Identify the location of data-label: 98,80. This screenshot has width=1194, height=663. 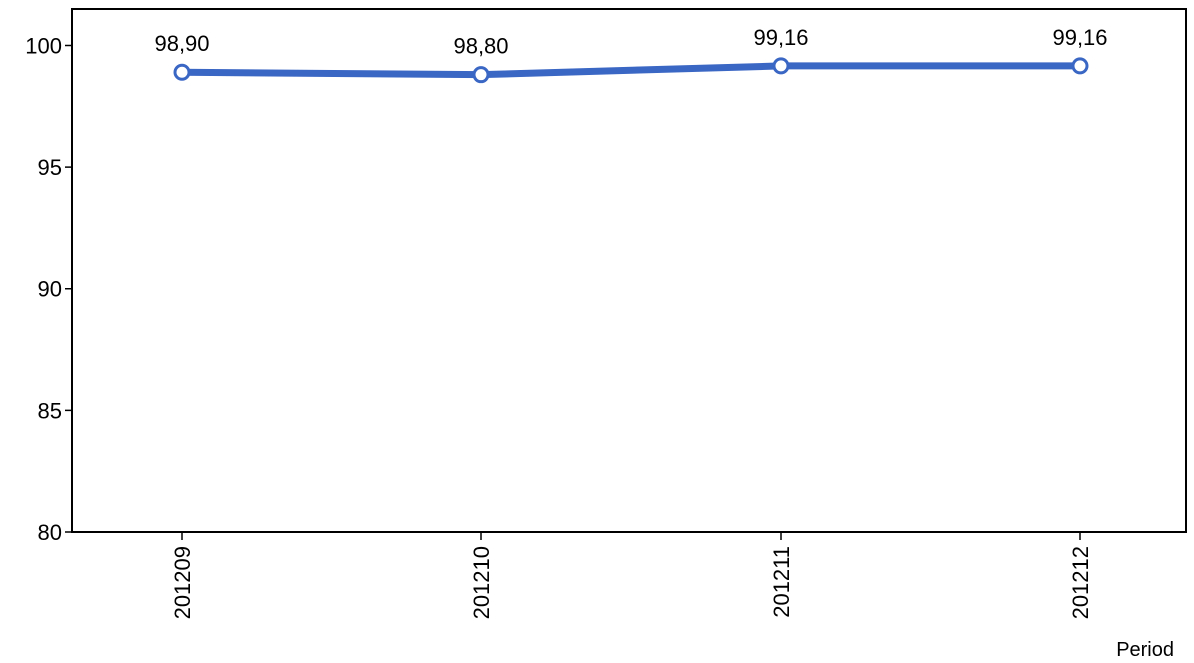
(480, 46).